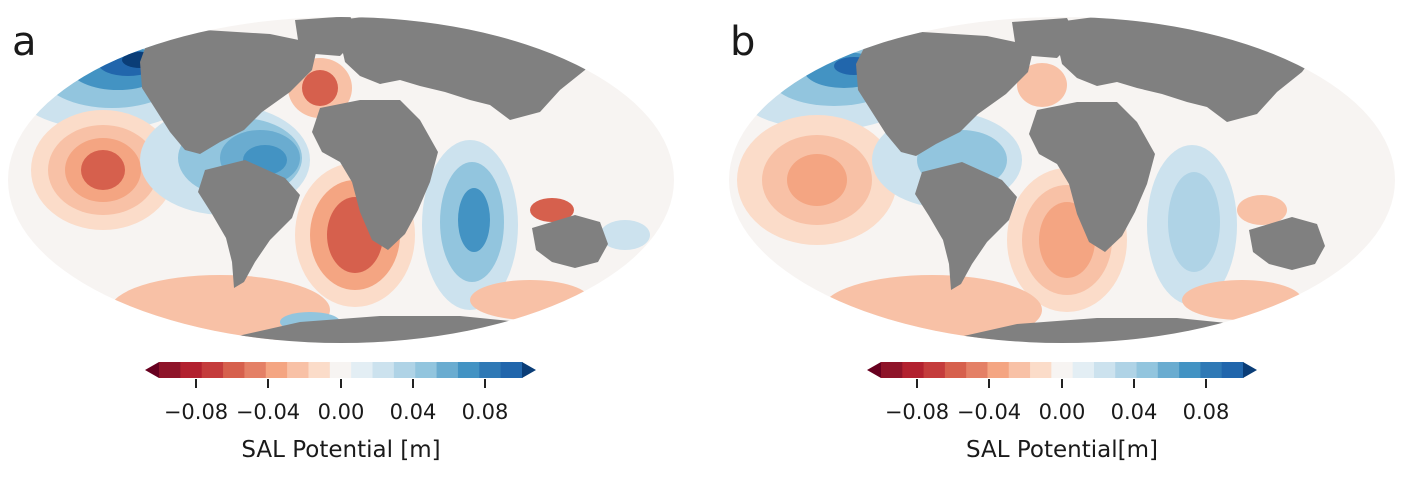  I want to click on panel-label: b, so click(743, 42).